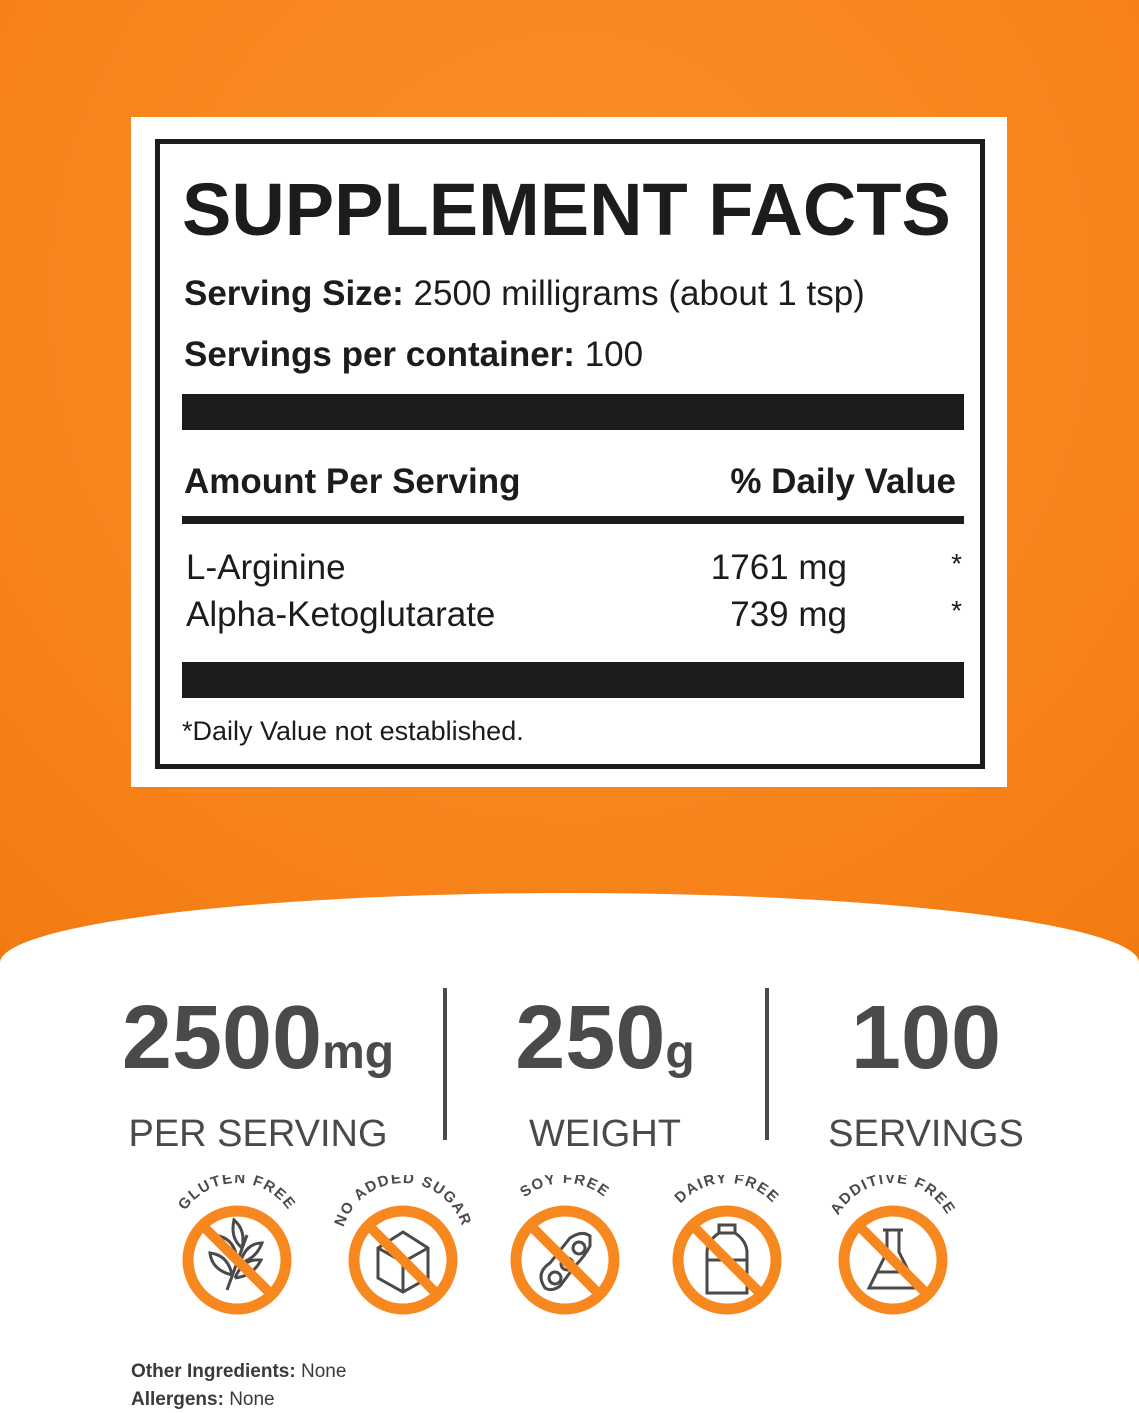  Describe the element at coordinates (341, 614) in the screenshot. I see `nutrient-name: Alpha-Ketoglutarate` at that location.